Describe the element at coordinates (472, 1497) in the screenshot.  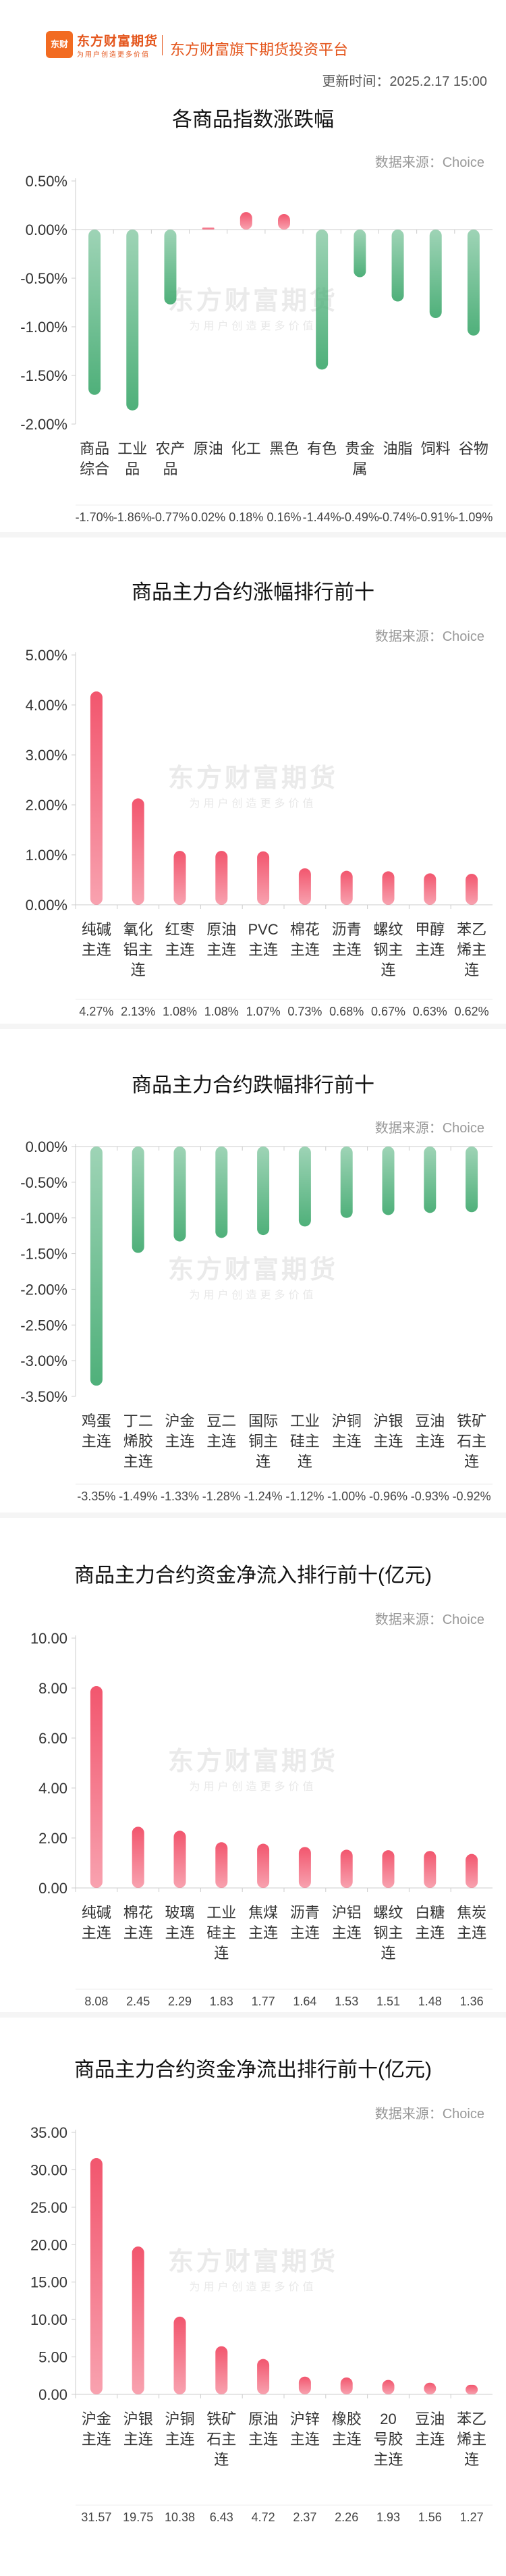
I see `value-label: -0.92%` at that location.